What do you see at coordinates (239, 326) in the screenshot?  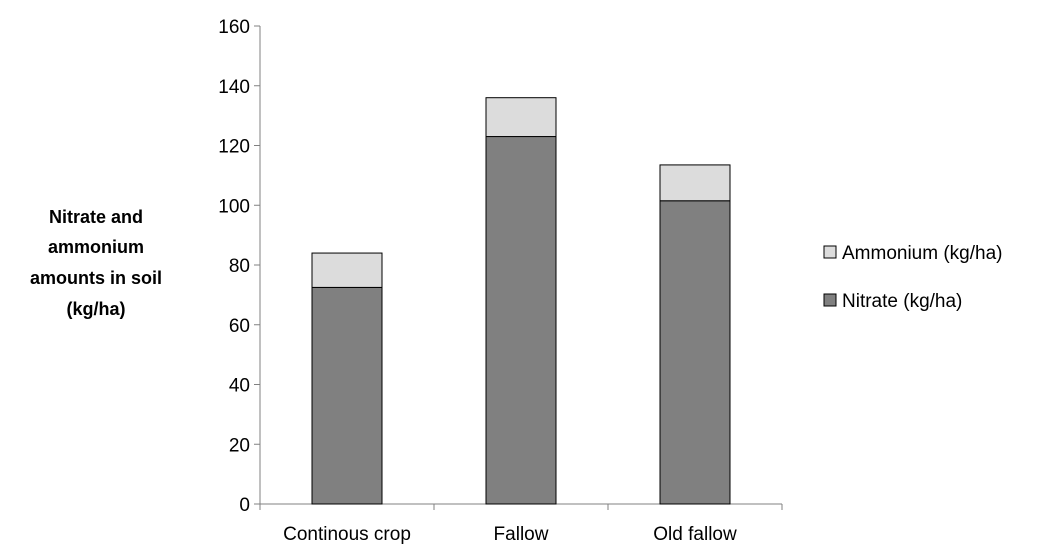 I see `y-tick-label: 60` at bounding box center [239, 326].